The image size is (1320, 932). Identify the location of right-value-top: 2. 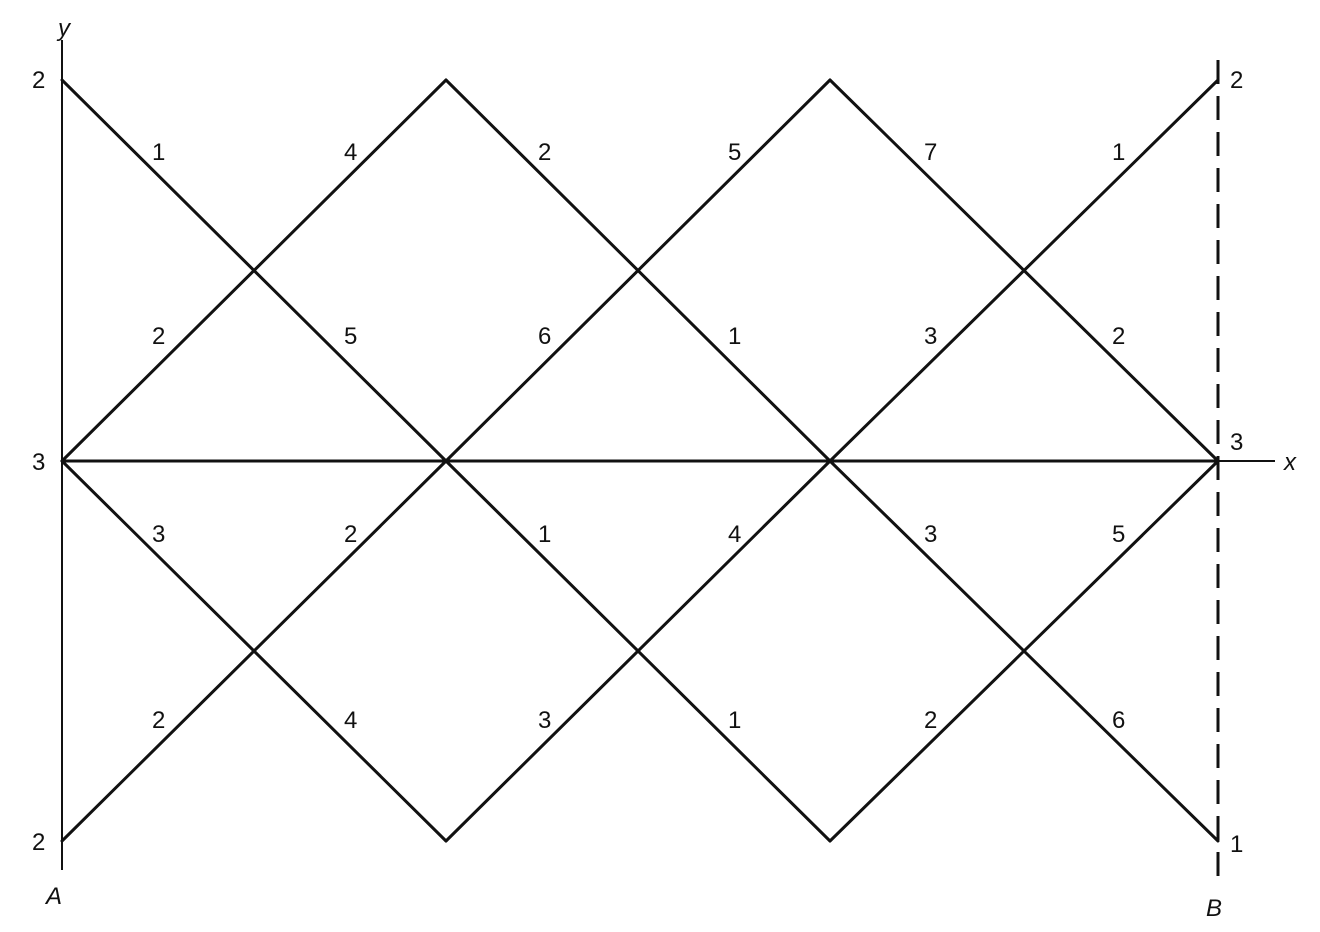
(1236, 80).